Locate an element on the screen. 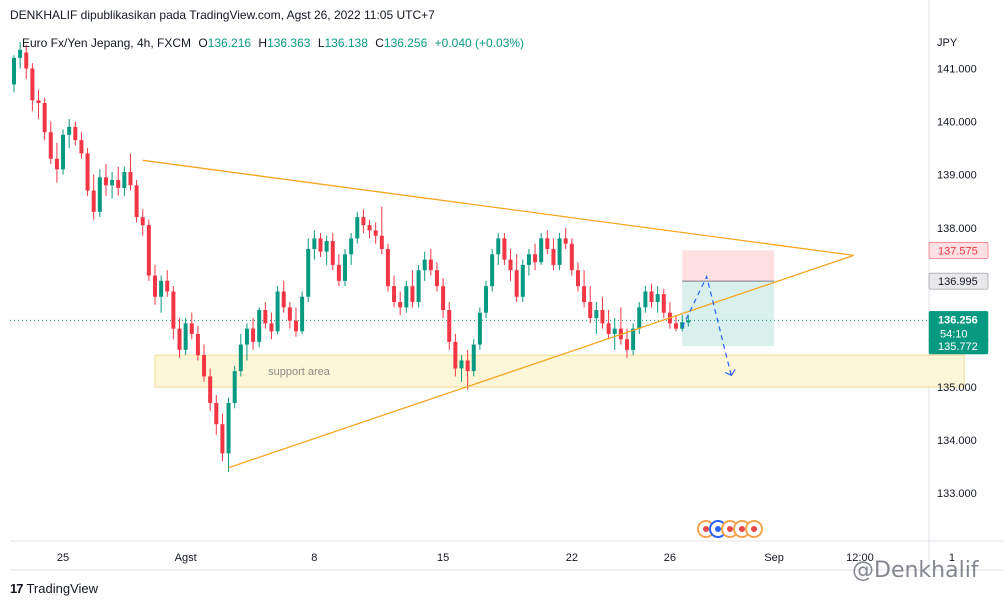 This screenshot has width=1004, height=607. open-value: 136.216 is located at coordinates (229, 43).